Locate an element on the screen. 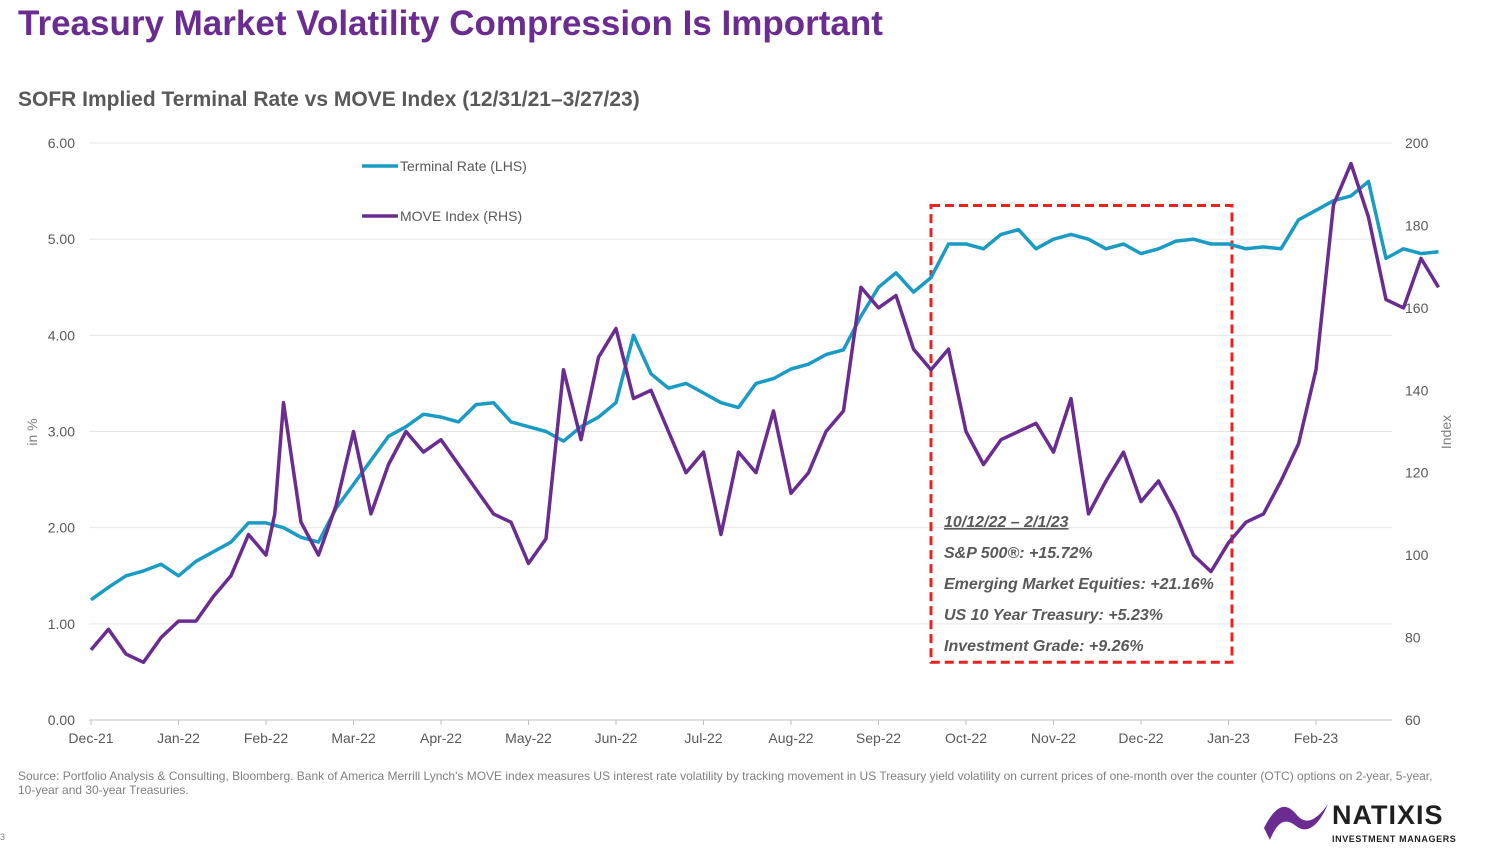 Image resolution: width=1495 pixels, height=856 pixels. x-tick-label: Mar-22 is located at coordinates (353, 738).